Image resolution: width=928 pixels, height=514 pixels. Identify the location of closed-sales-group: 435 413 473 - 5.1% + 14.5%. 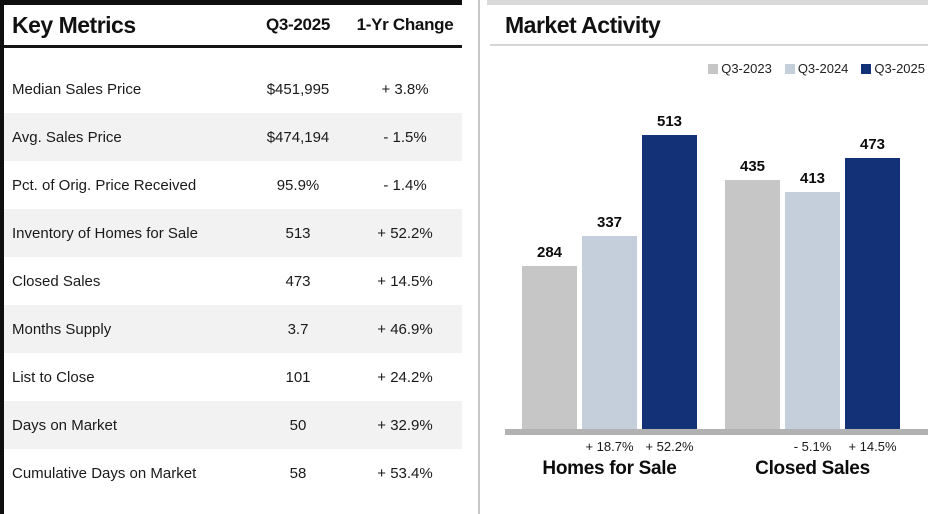
(812, 307).